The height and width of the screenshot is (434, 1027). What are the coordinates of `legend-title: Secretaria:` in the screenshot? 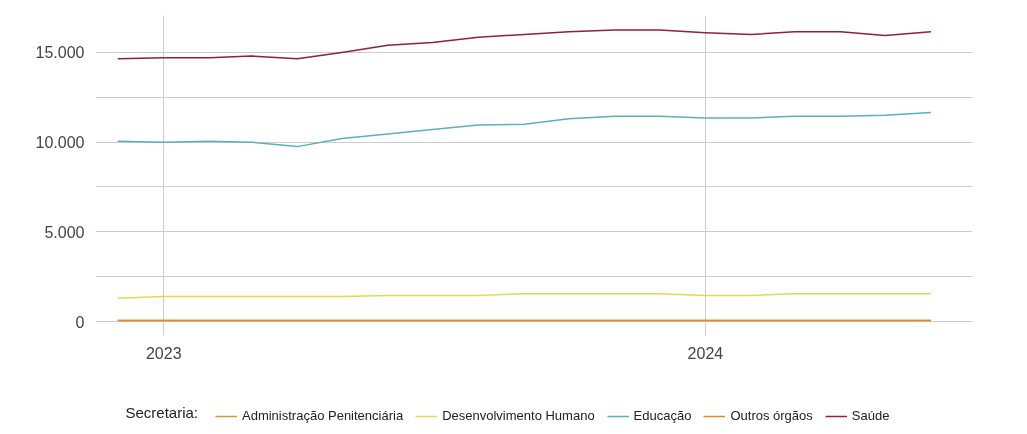 It's located at (162, 412).